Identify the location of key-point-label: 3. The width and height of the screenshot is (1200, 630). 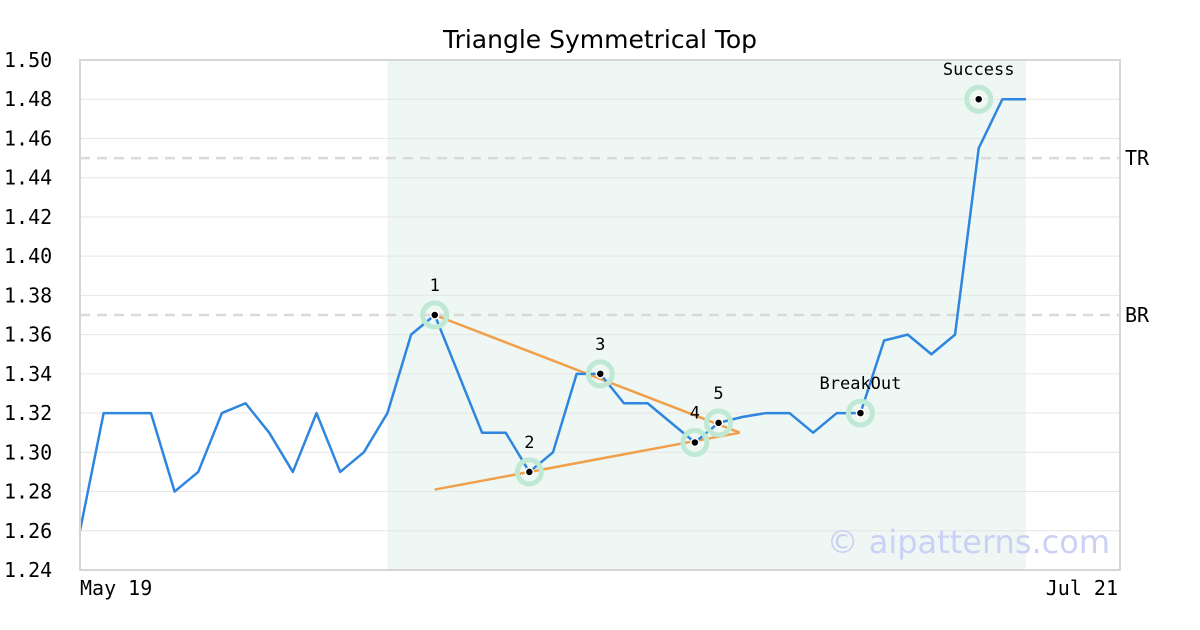
(600, 345).